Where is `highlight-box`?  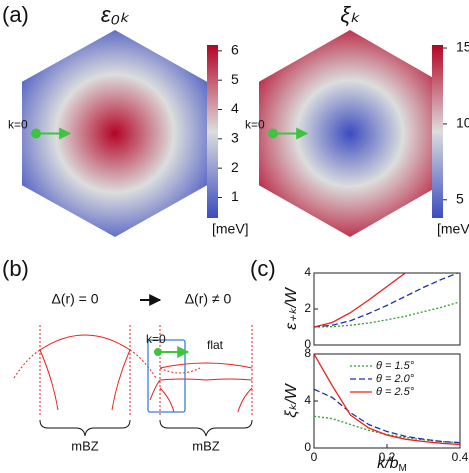
highlight-box is located at coordinates (166, 376).